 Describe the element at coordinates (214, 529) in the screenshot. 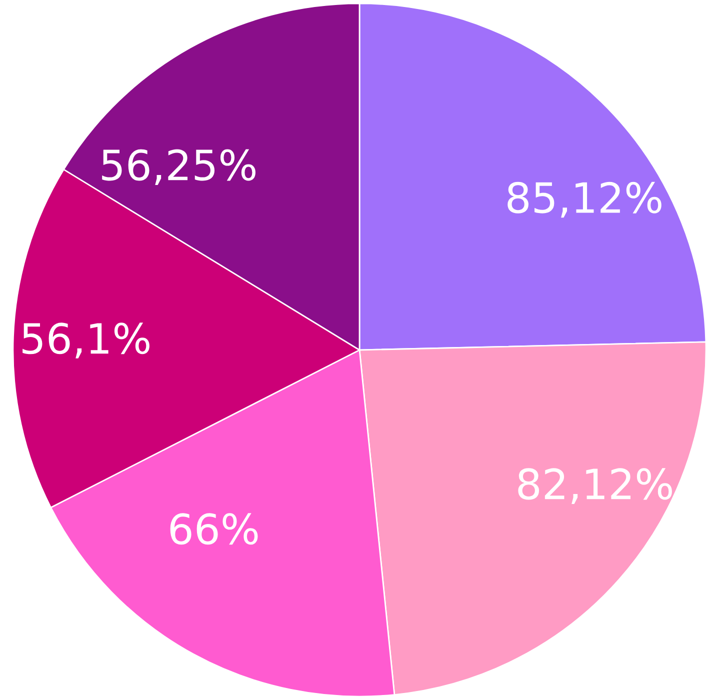

I see `data-label: 66%` at that location.